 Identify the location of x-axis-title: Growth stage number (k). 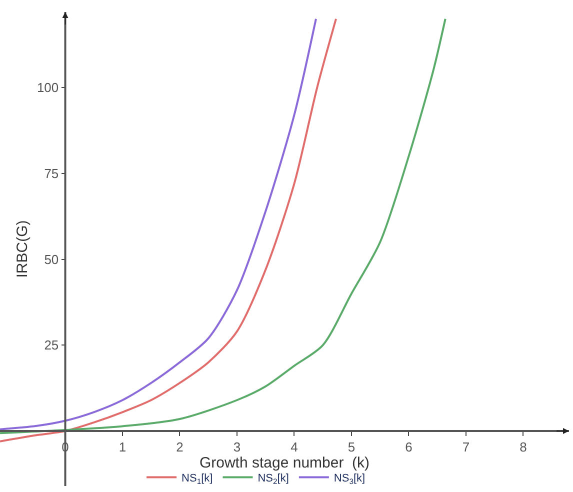
(284, 463).